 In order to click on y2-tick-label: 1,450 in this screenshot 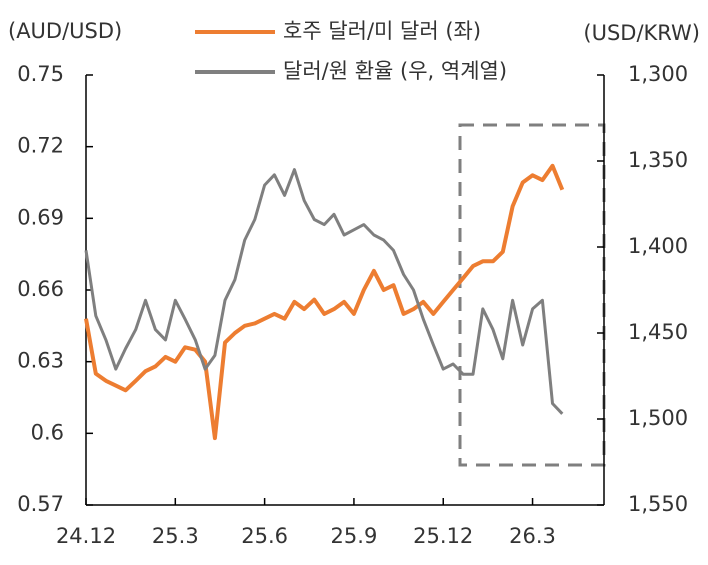, I will do `click(658, 332)`.